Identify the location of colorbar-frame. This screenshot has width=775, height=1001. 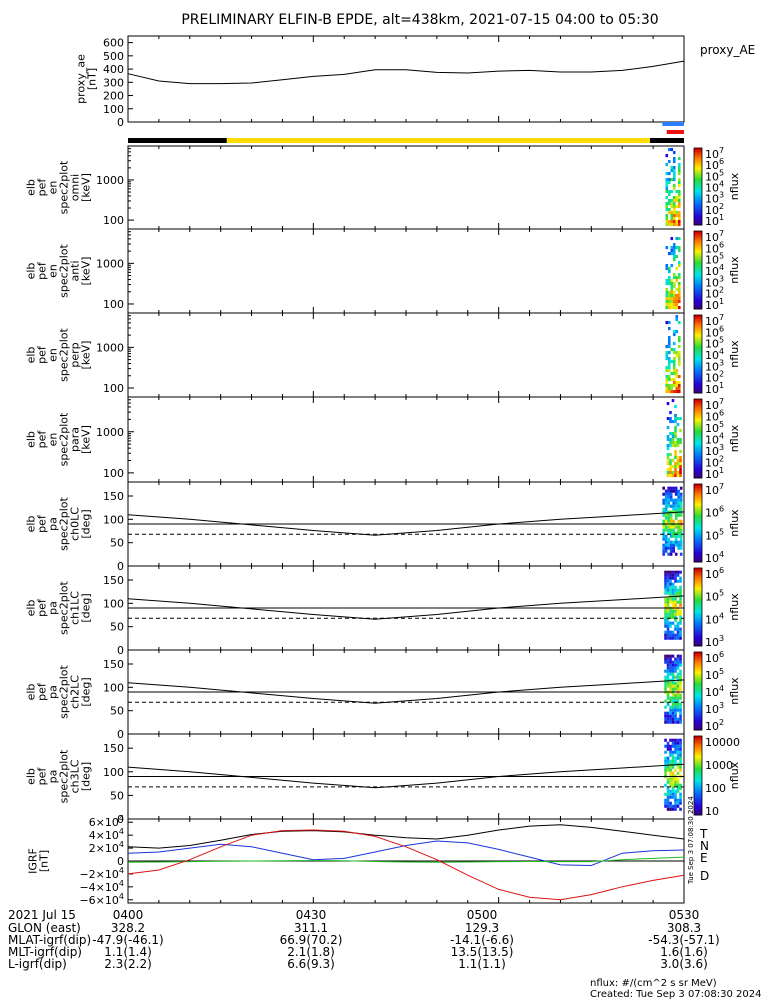
(698, 523).